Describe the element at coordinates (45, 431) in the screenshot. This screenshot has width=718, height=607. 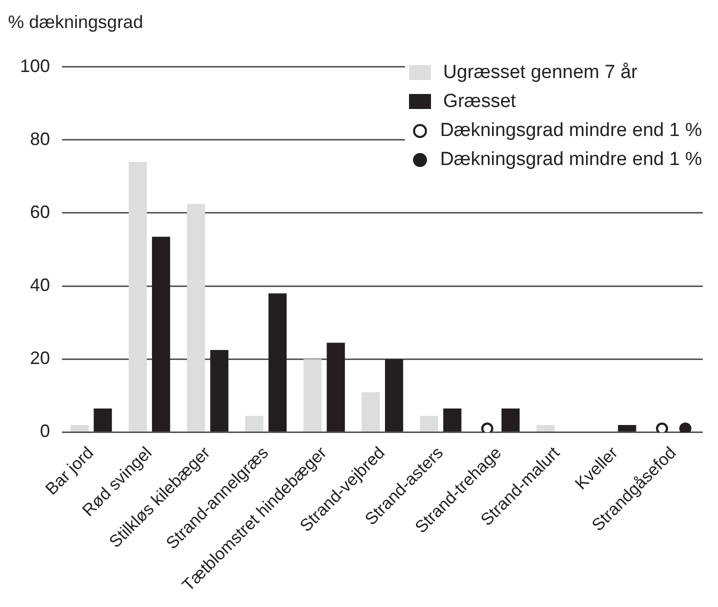
I see `y-tick-label: 0` at that location.